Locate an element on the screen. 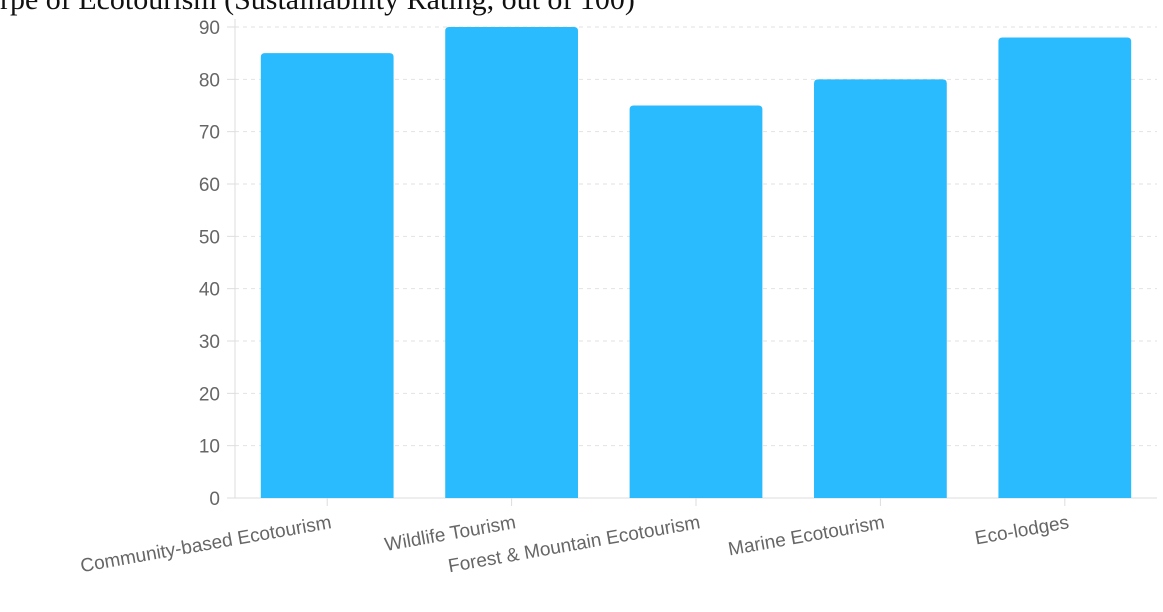  y-tick-label: 70 is located at coordinates (209, 133).